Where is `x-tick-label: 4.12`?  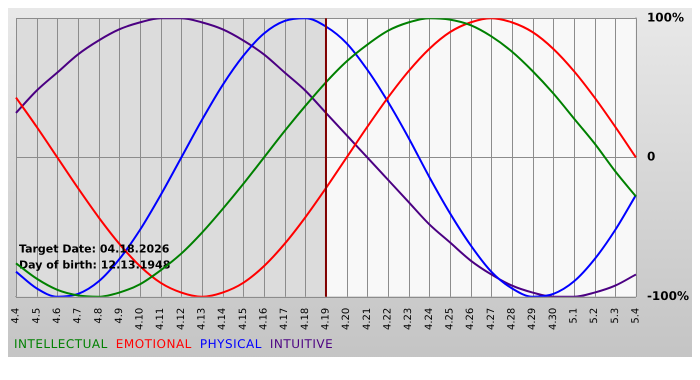
x-tick-label: 4.12 is located at coordinates (181, 319).